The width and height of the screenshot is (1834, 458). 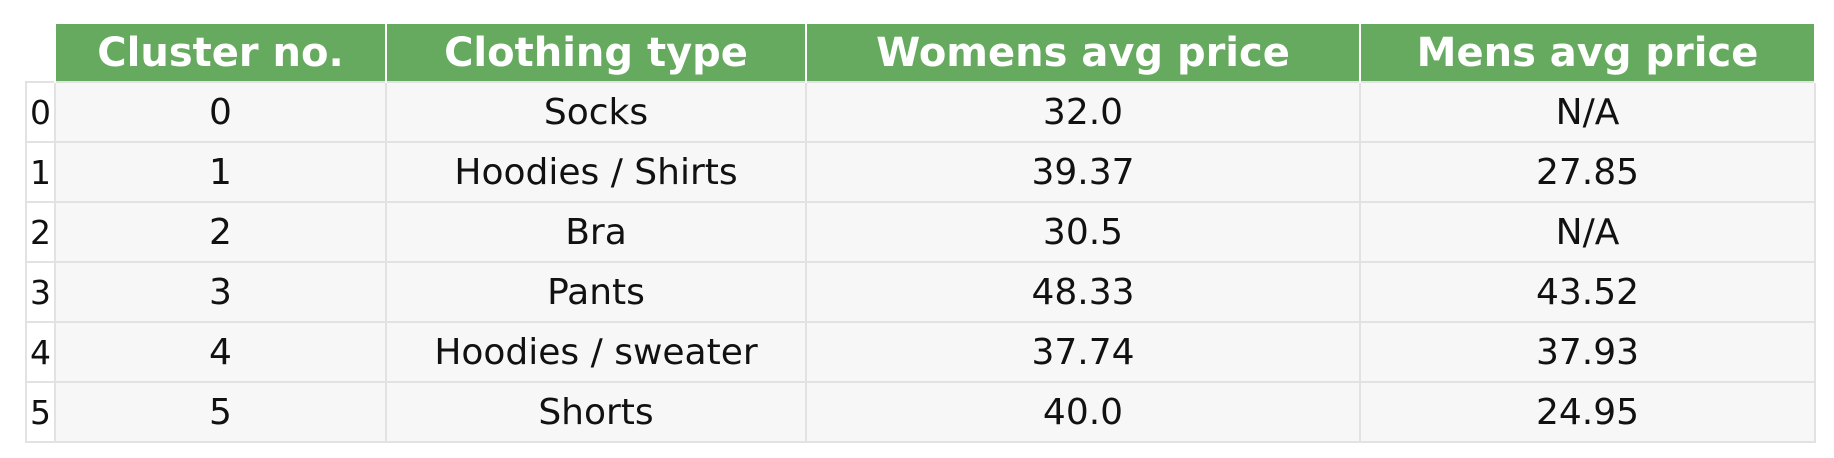 I want to click on cell-clothing-type: Hoodies / Shirts, so click(x=596, y=172).